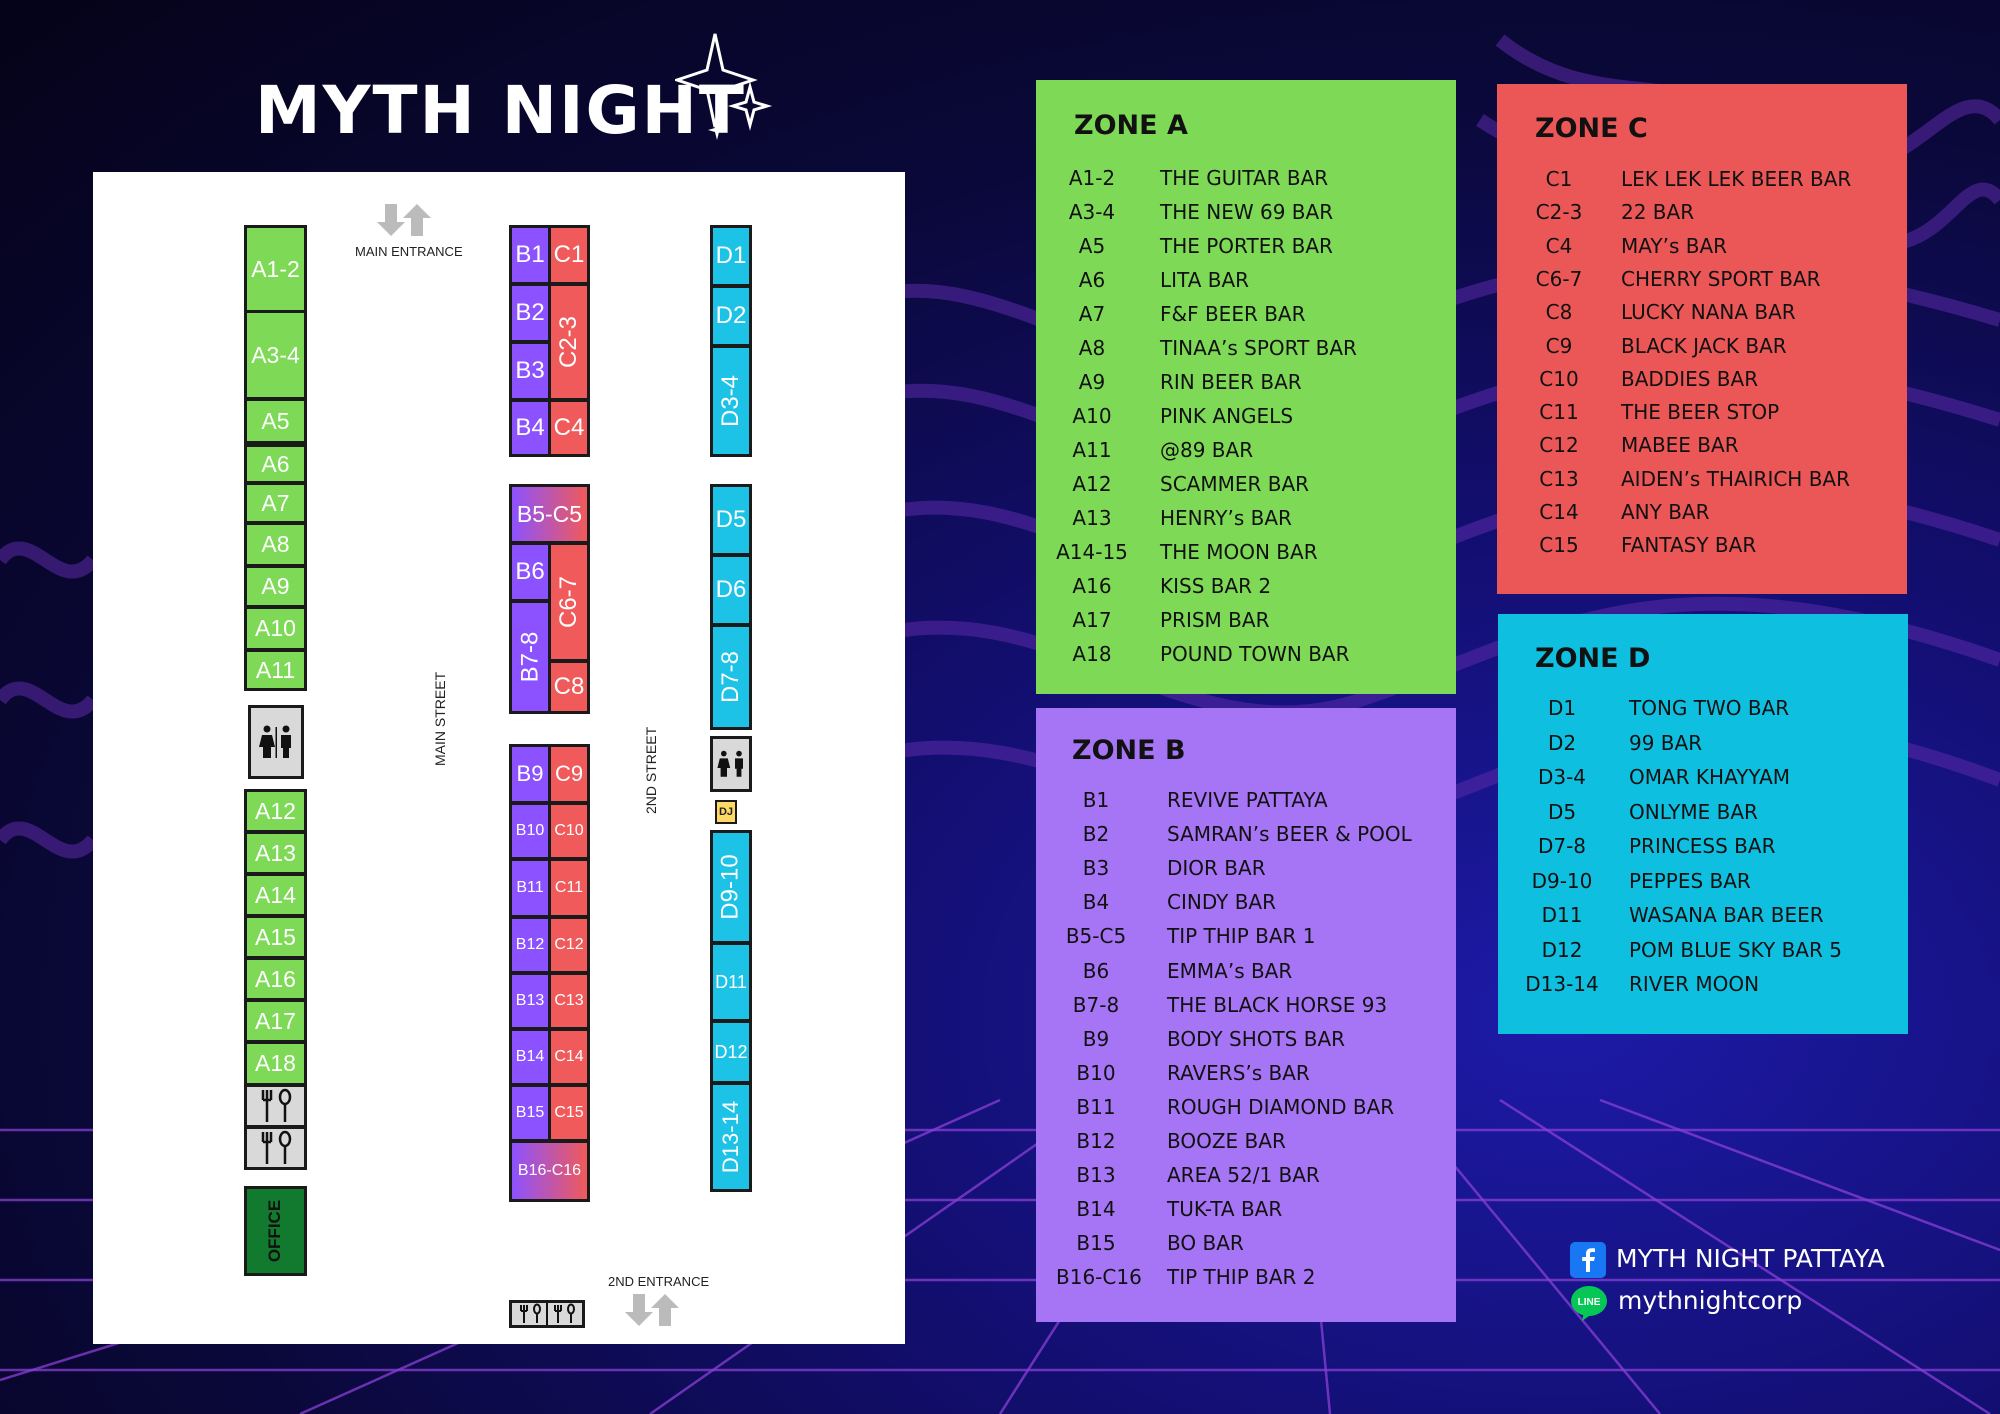 This screenshot has height=1414, width=2000. I want to click on zone-c-row: C14 ANY BAR, so click(1702, 515).